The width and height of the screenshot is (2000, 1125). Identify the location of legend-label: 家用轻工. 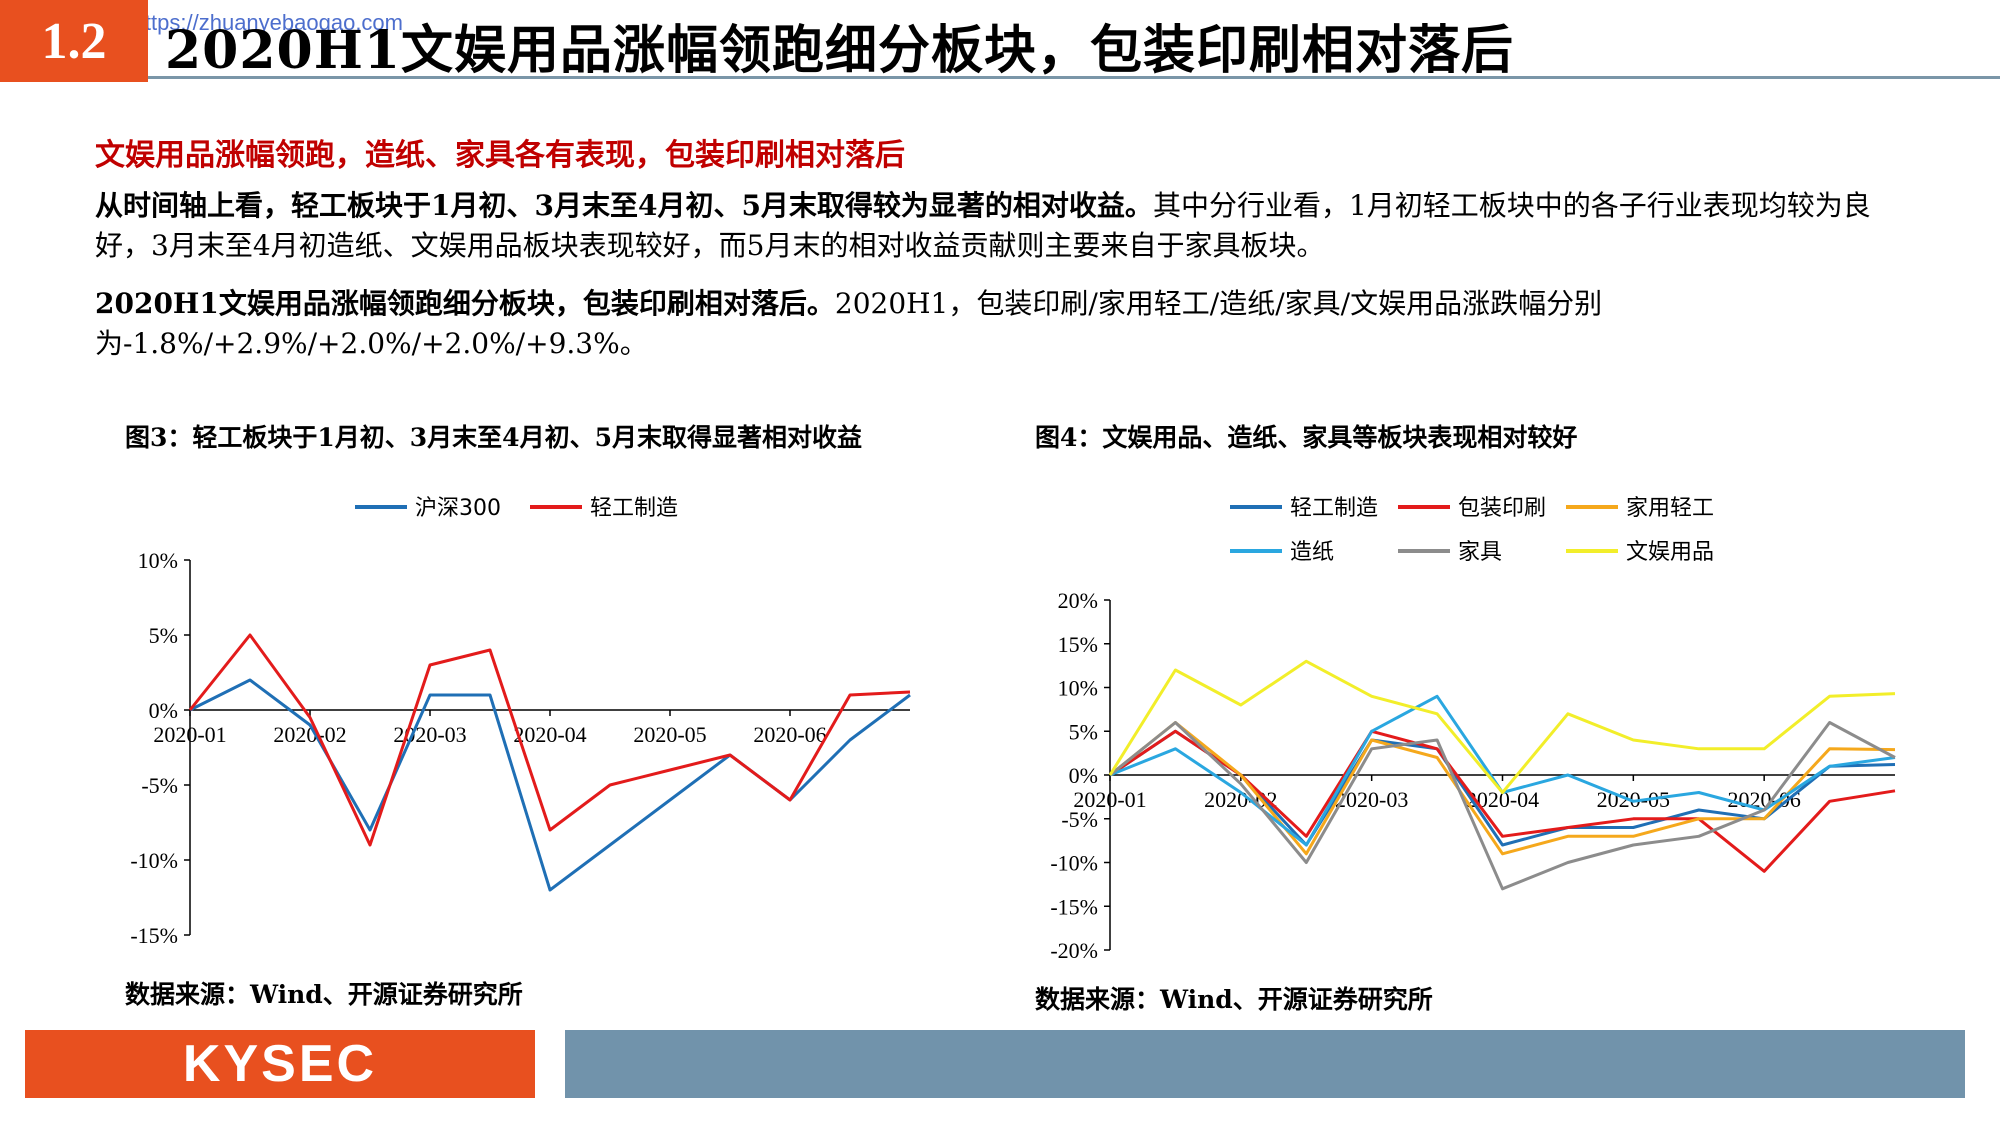
(1670, 508).